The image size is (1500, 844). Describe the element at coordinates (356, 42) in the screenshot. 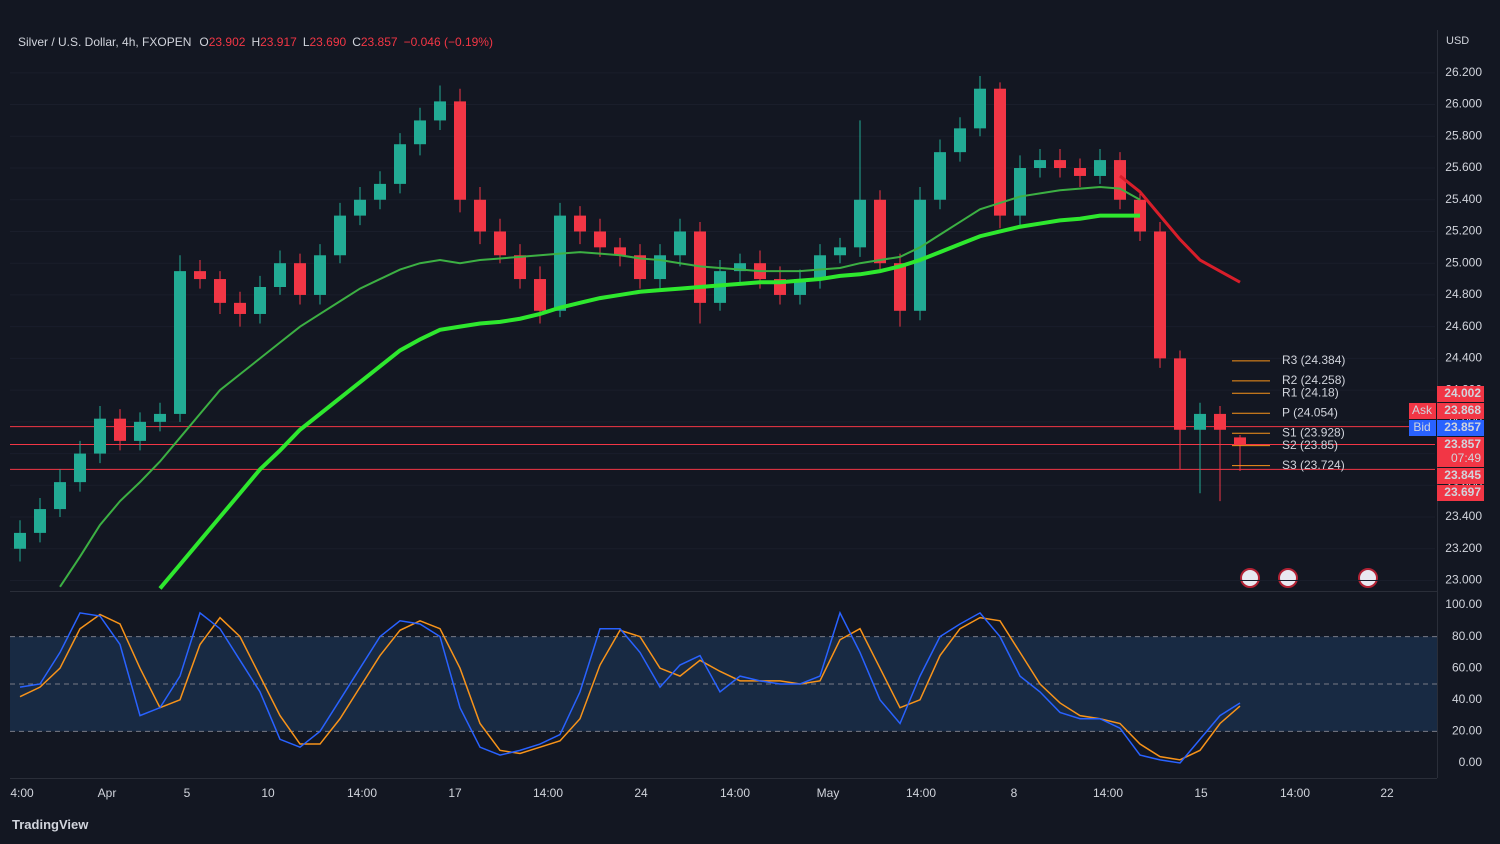

I see `ohlc-key: C` at that location.